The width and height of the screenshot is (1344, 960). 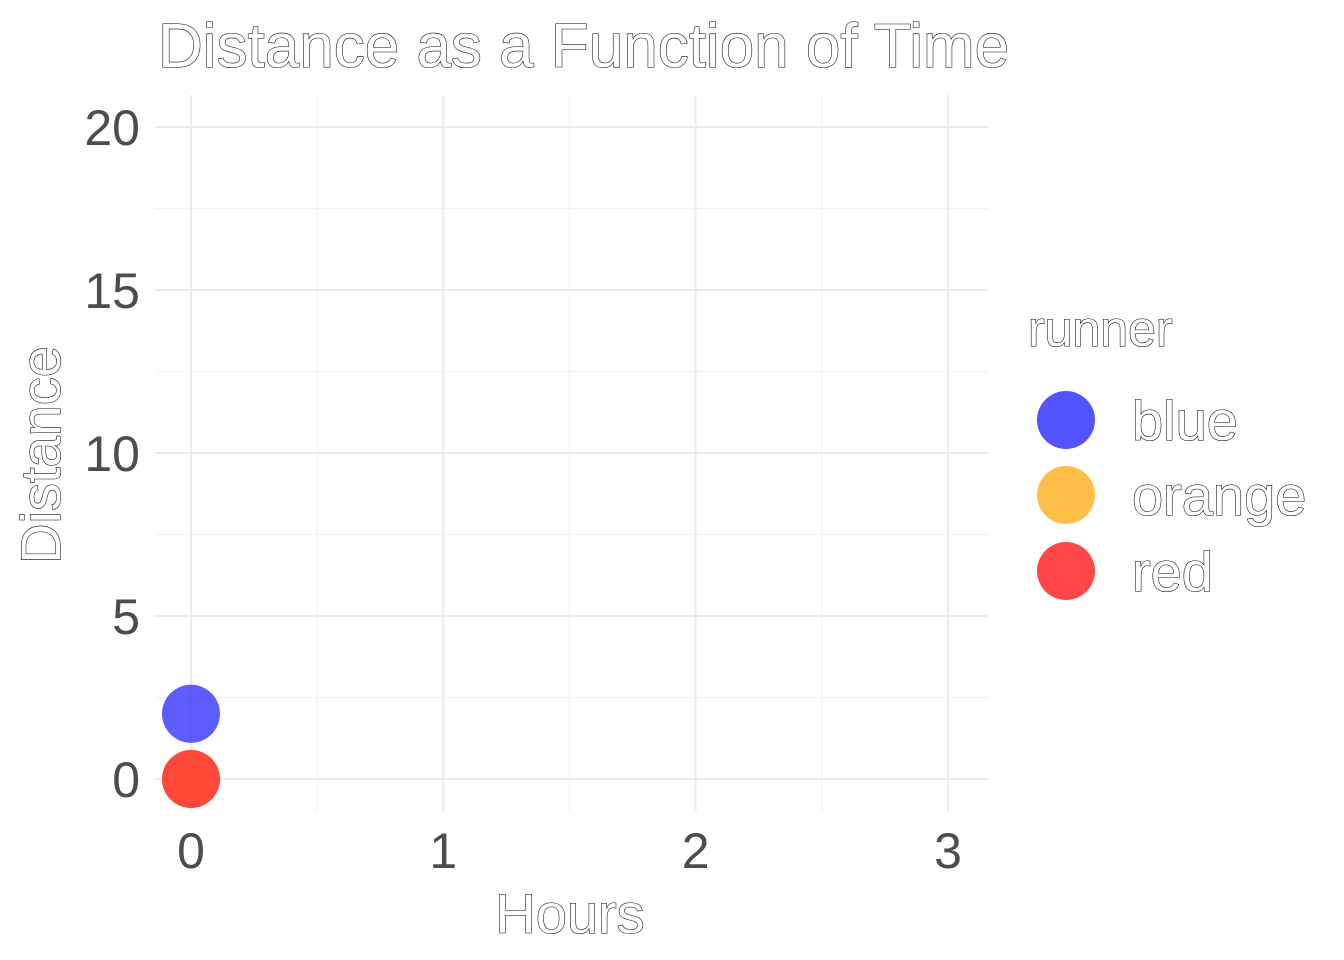 What do you see at coordinates (1066, 420) in the screenshot?
I see `legend-key-blue` at bounding box center [1066, 420].